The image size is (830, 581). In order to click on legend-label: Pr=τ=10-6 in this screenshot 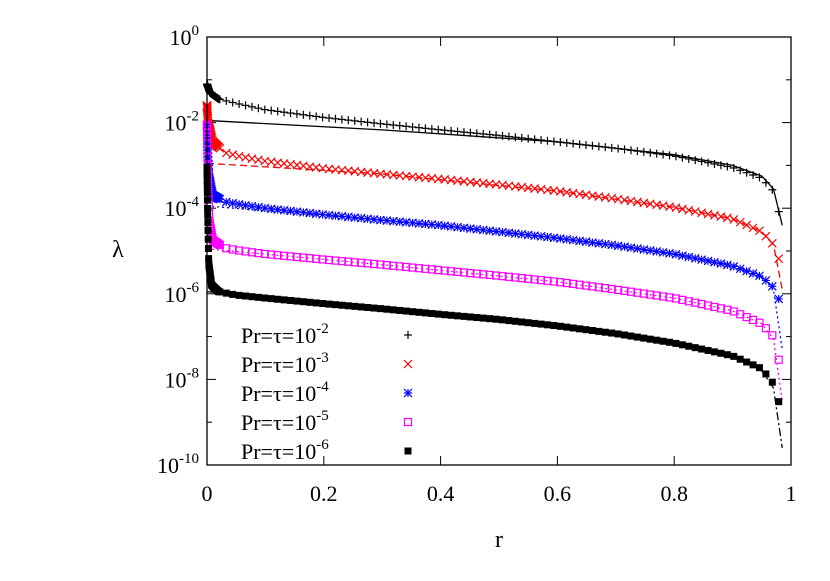, I will do `click(285, 450)`.